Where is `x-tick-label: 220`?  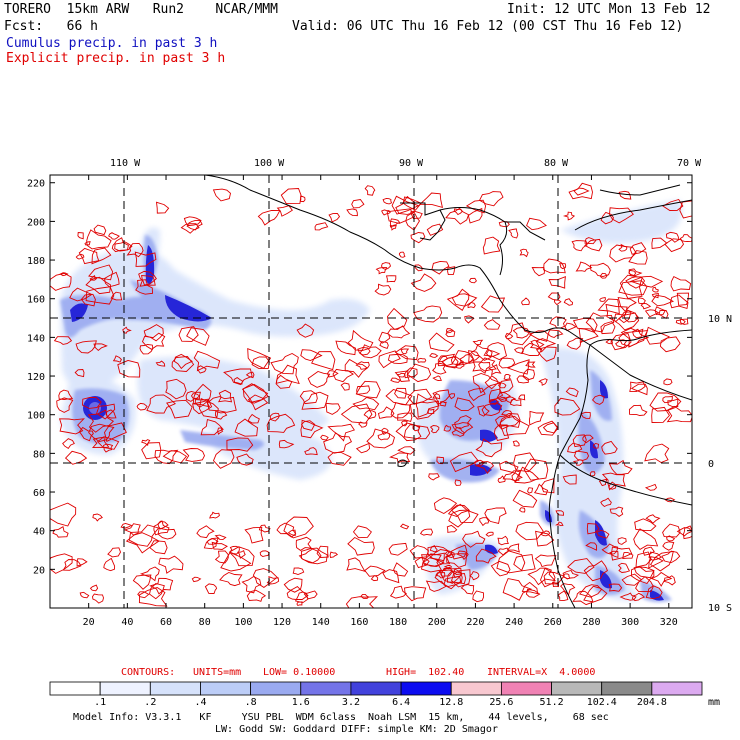
x-tick-label: 220 is located at coordinates (475, 622).